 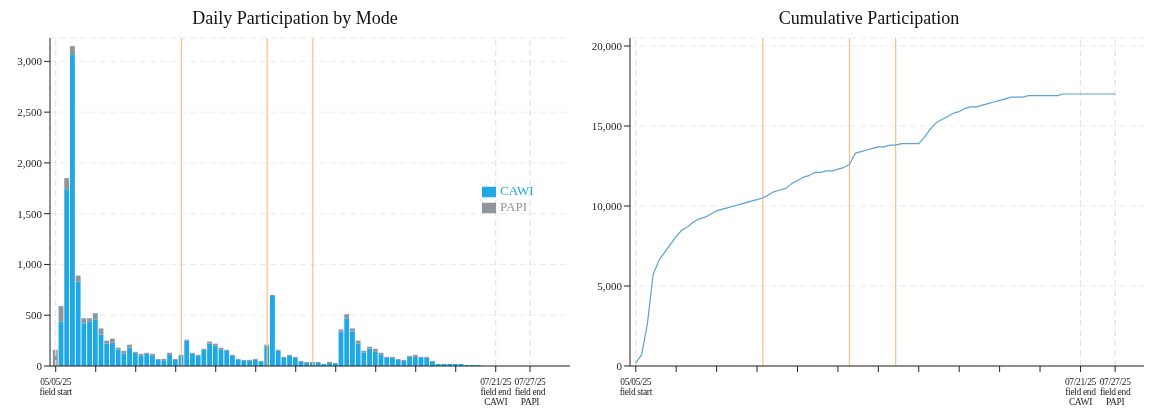 I want to click on y-tick-label: 5,000, so click(x=610, y=285).